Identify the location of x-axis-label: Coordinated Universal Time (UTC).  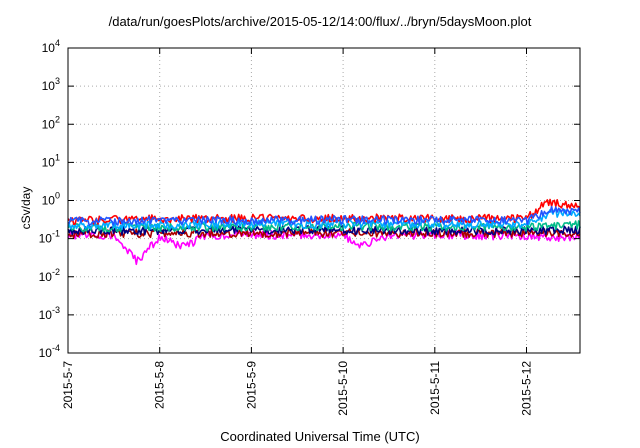
(320, 436).